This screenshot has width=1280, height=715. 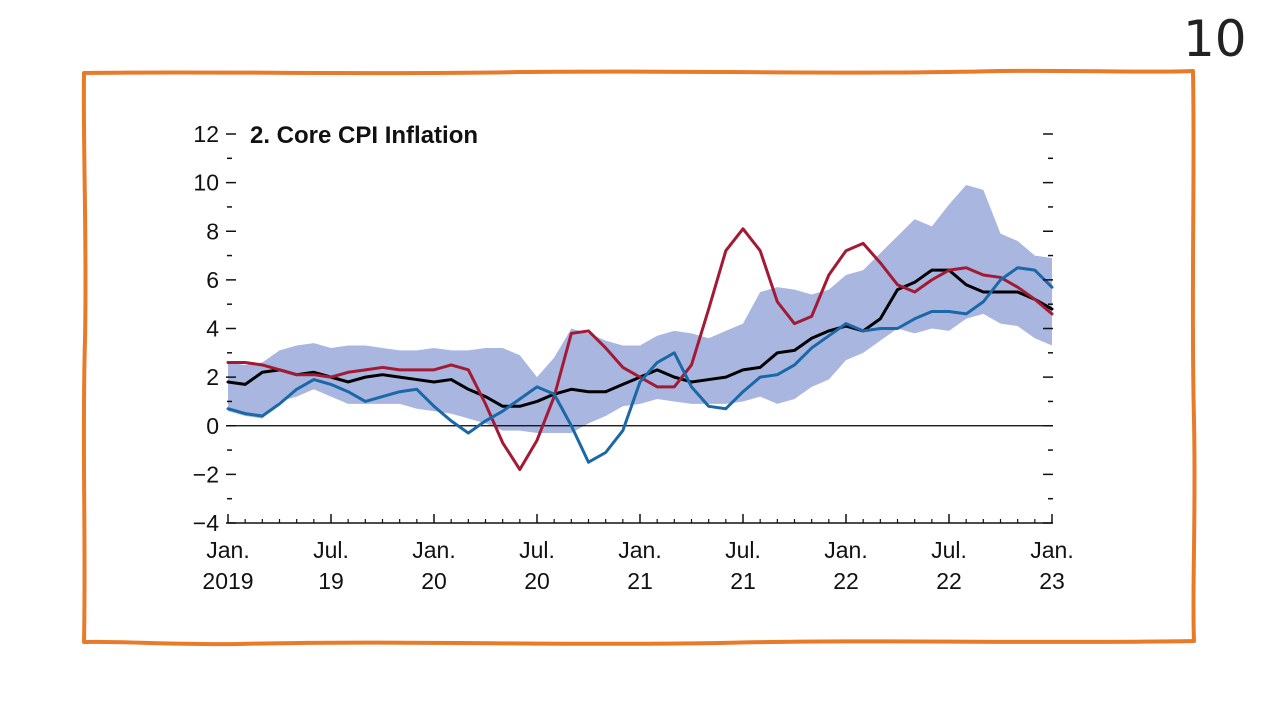 What do you see at coordinates (212, 329) in the screenshot?
I see `y-tick-label: 4` at bounding box center [212, 329].